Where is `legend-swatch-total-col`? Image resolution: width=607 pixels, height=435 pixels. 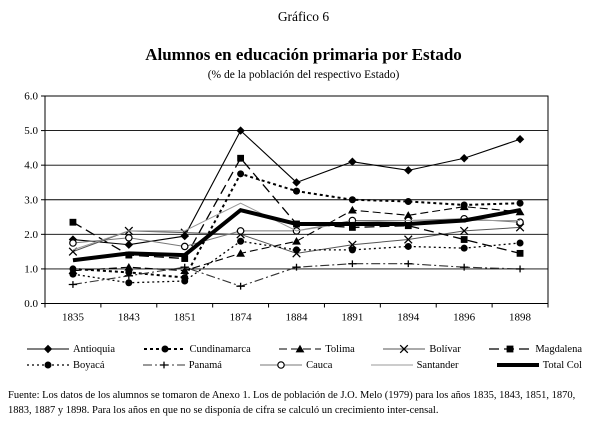 legend-swatch-total-col is located at coordinates (517, 365).